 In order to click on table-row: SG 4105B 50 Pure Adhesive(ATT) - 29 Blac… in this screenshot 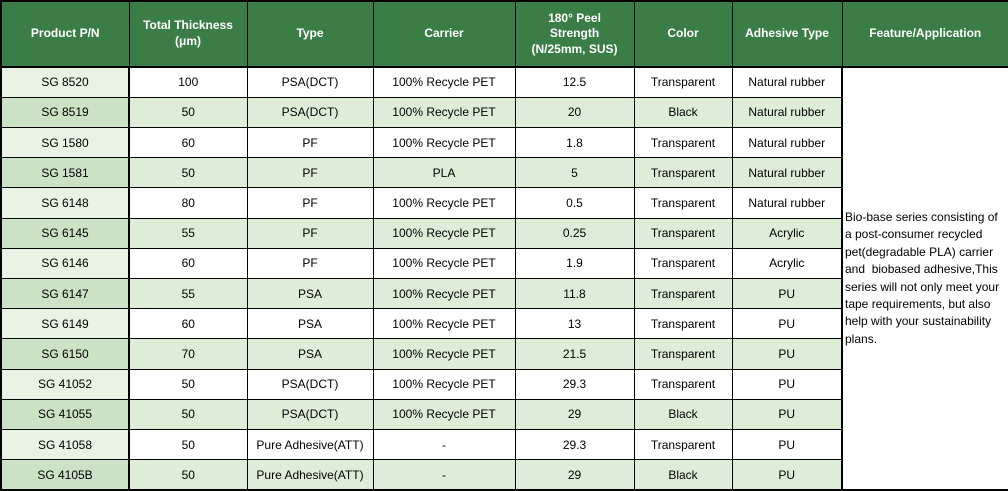, I will do `click(504, 475)`.